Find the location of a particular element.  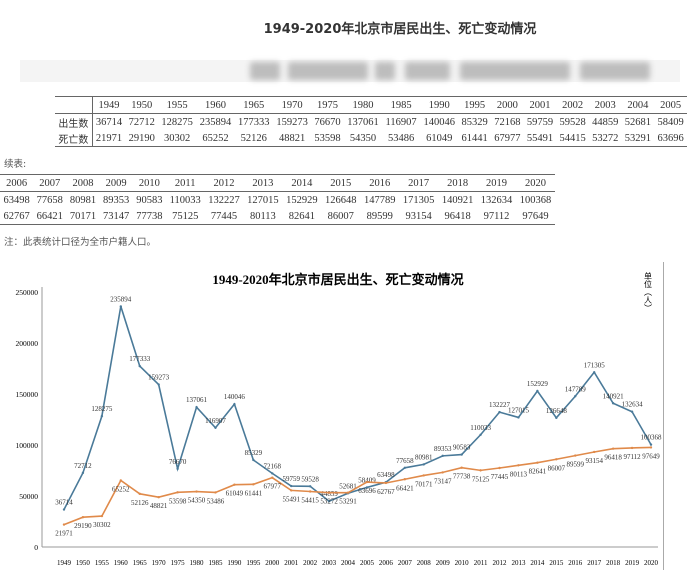

data-label: 54350 is located at coordinates (197, 501).